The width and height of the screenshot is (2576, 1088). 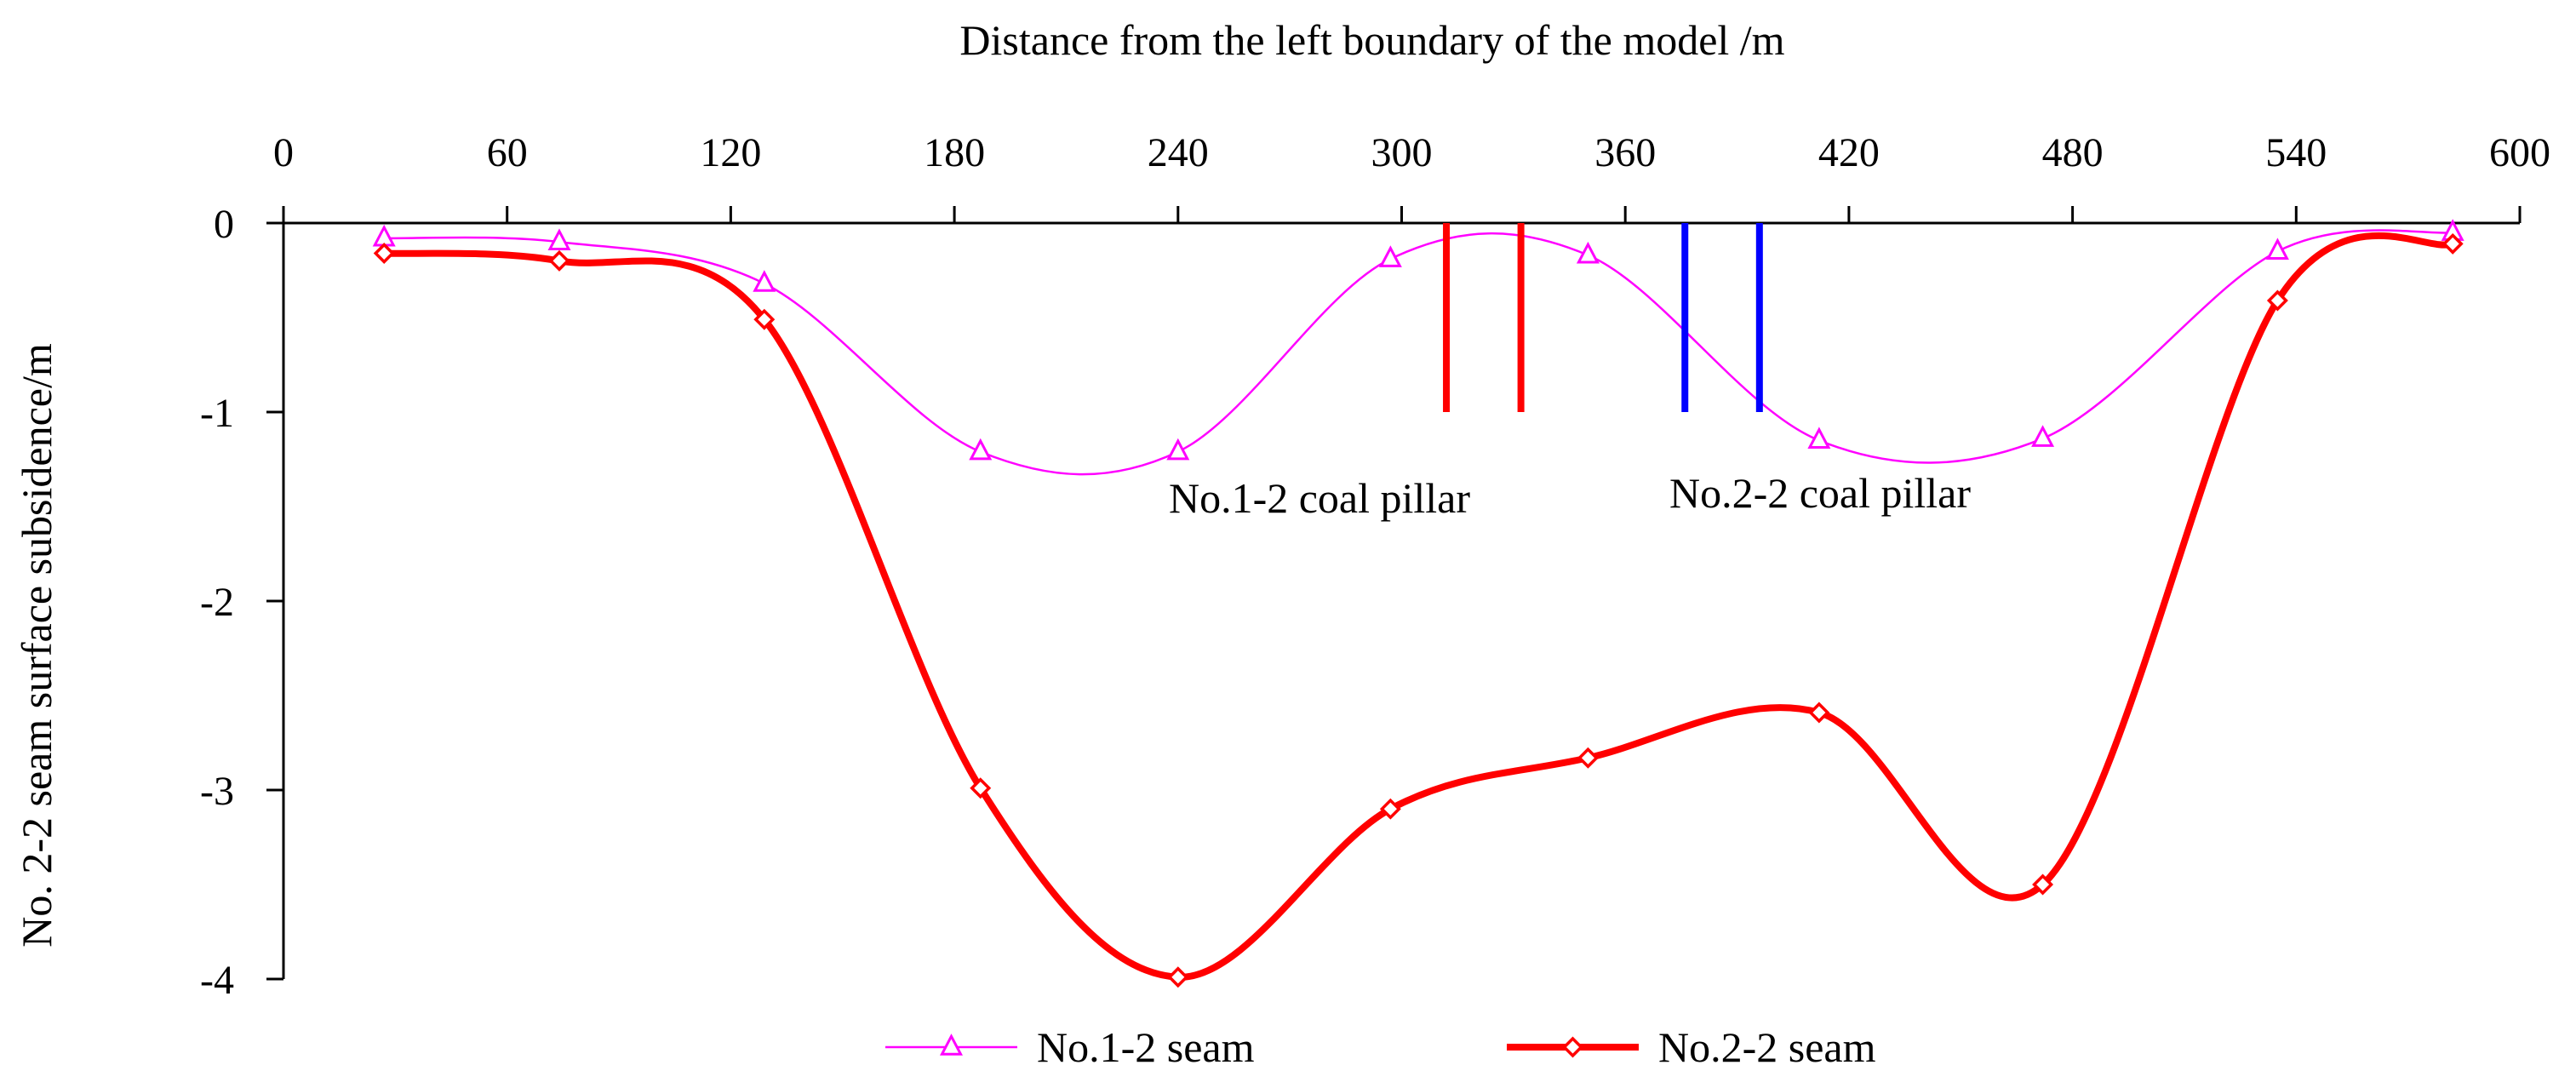 What do you see at coordinates (1319, 498) in the screenshot?
I see `pillar-1-2-label: No.1-2 coal pillar` at bounding box center [1319, 498].